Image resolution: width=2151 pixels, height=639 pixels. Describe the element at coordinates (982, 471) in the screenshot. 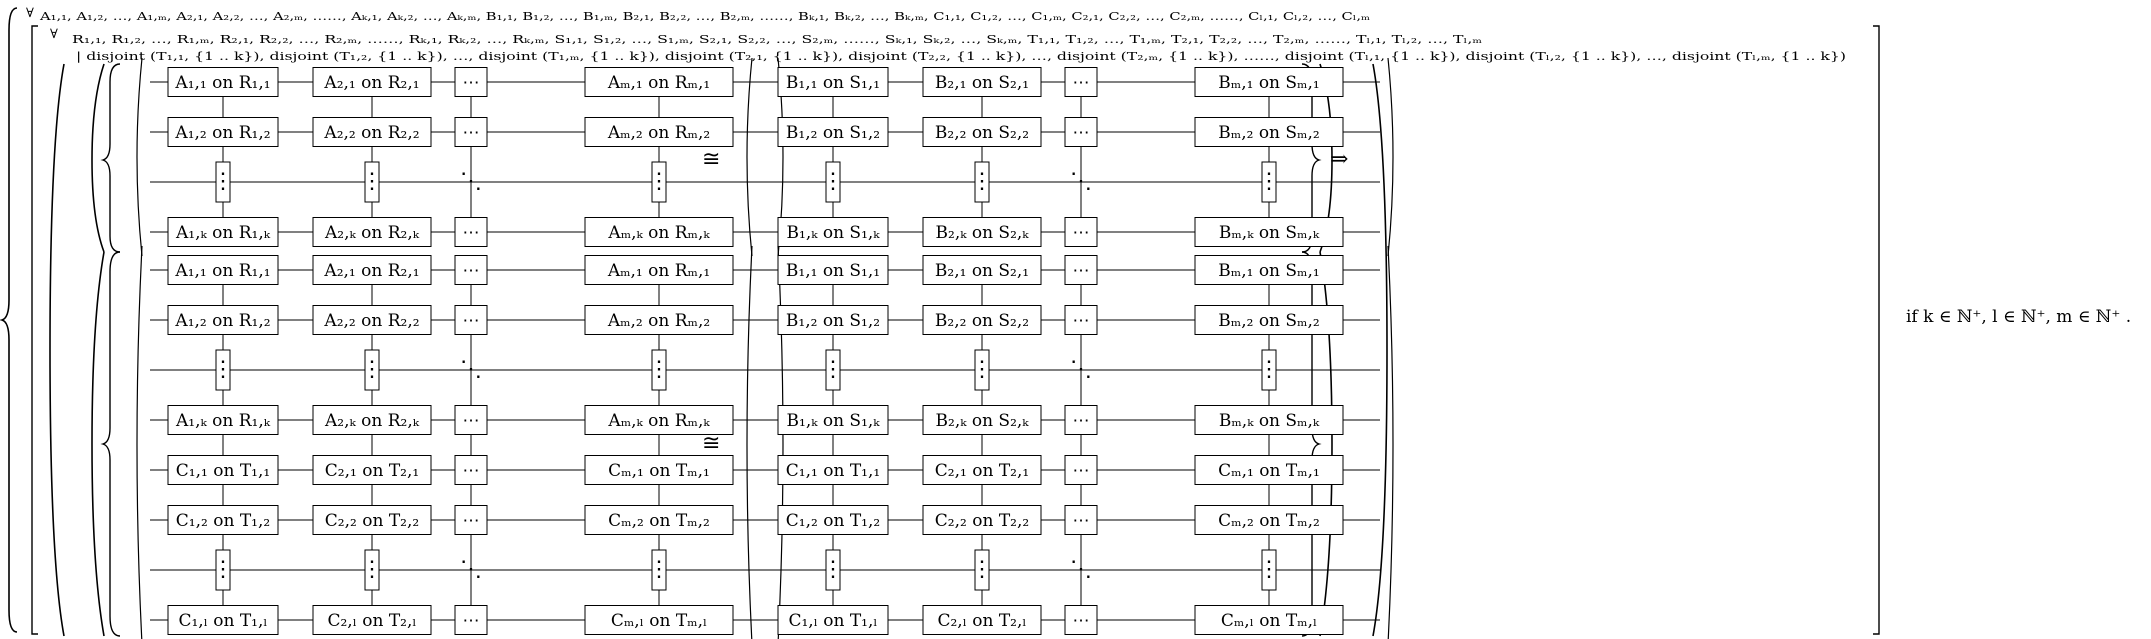

I see `grid-cell-label: C₂,₁ on T₂,₁` at that location.